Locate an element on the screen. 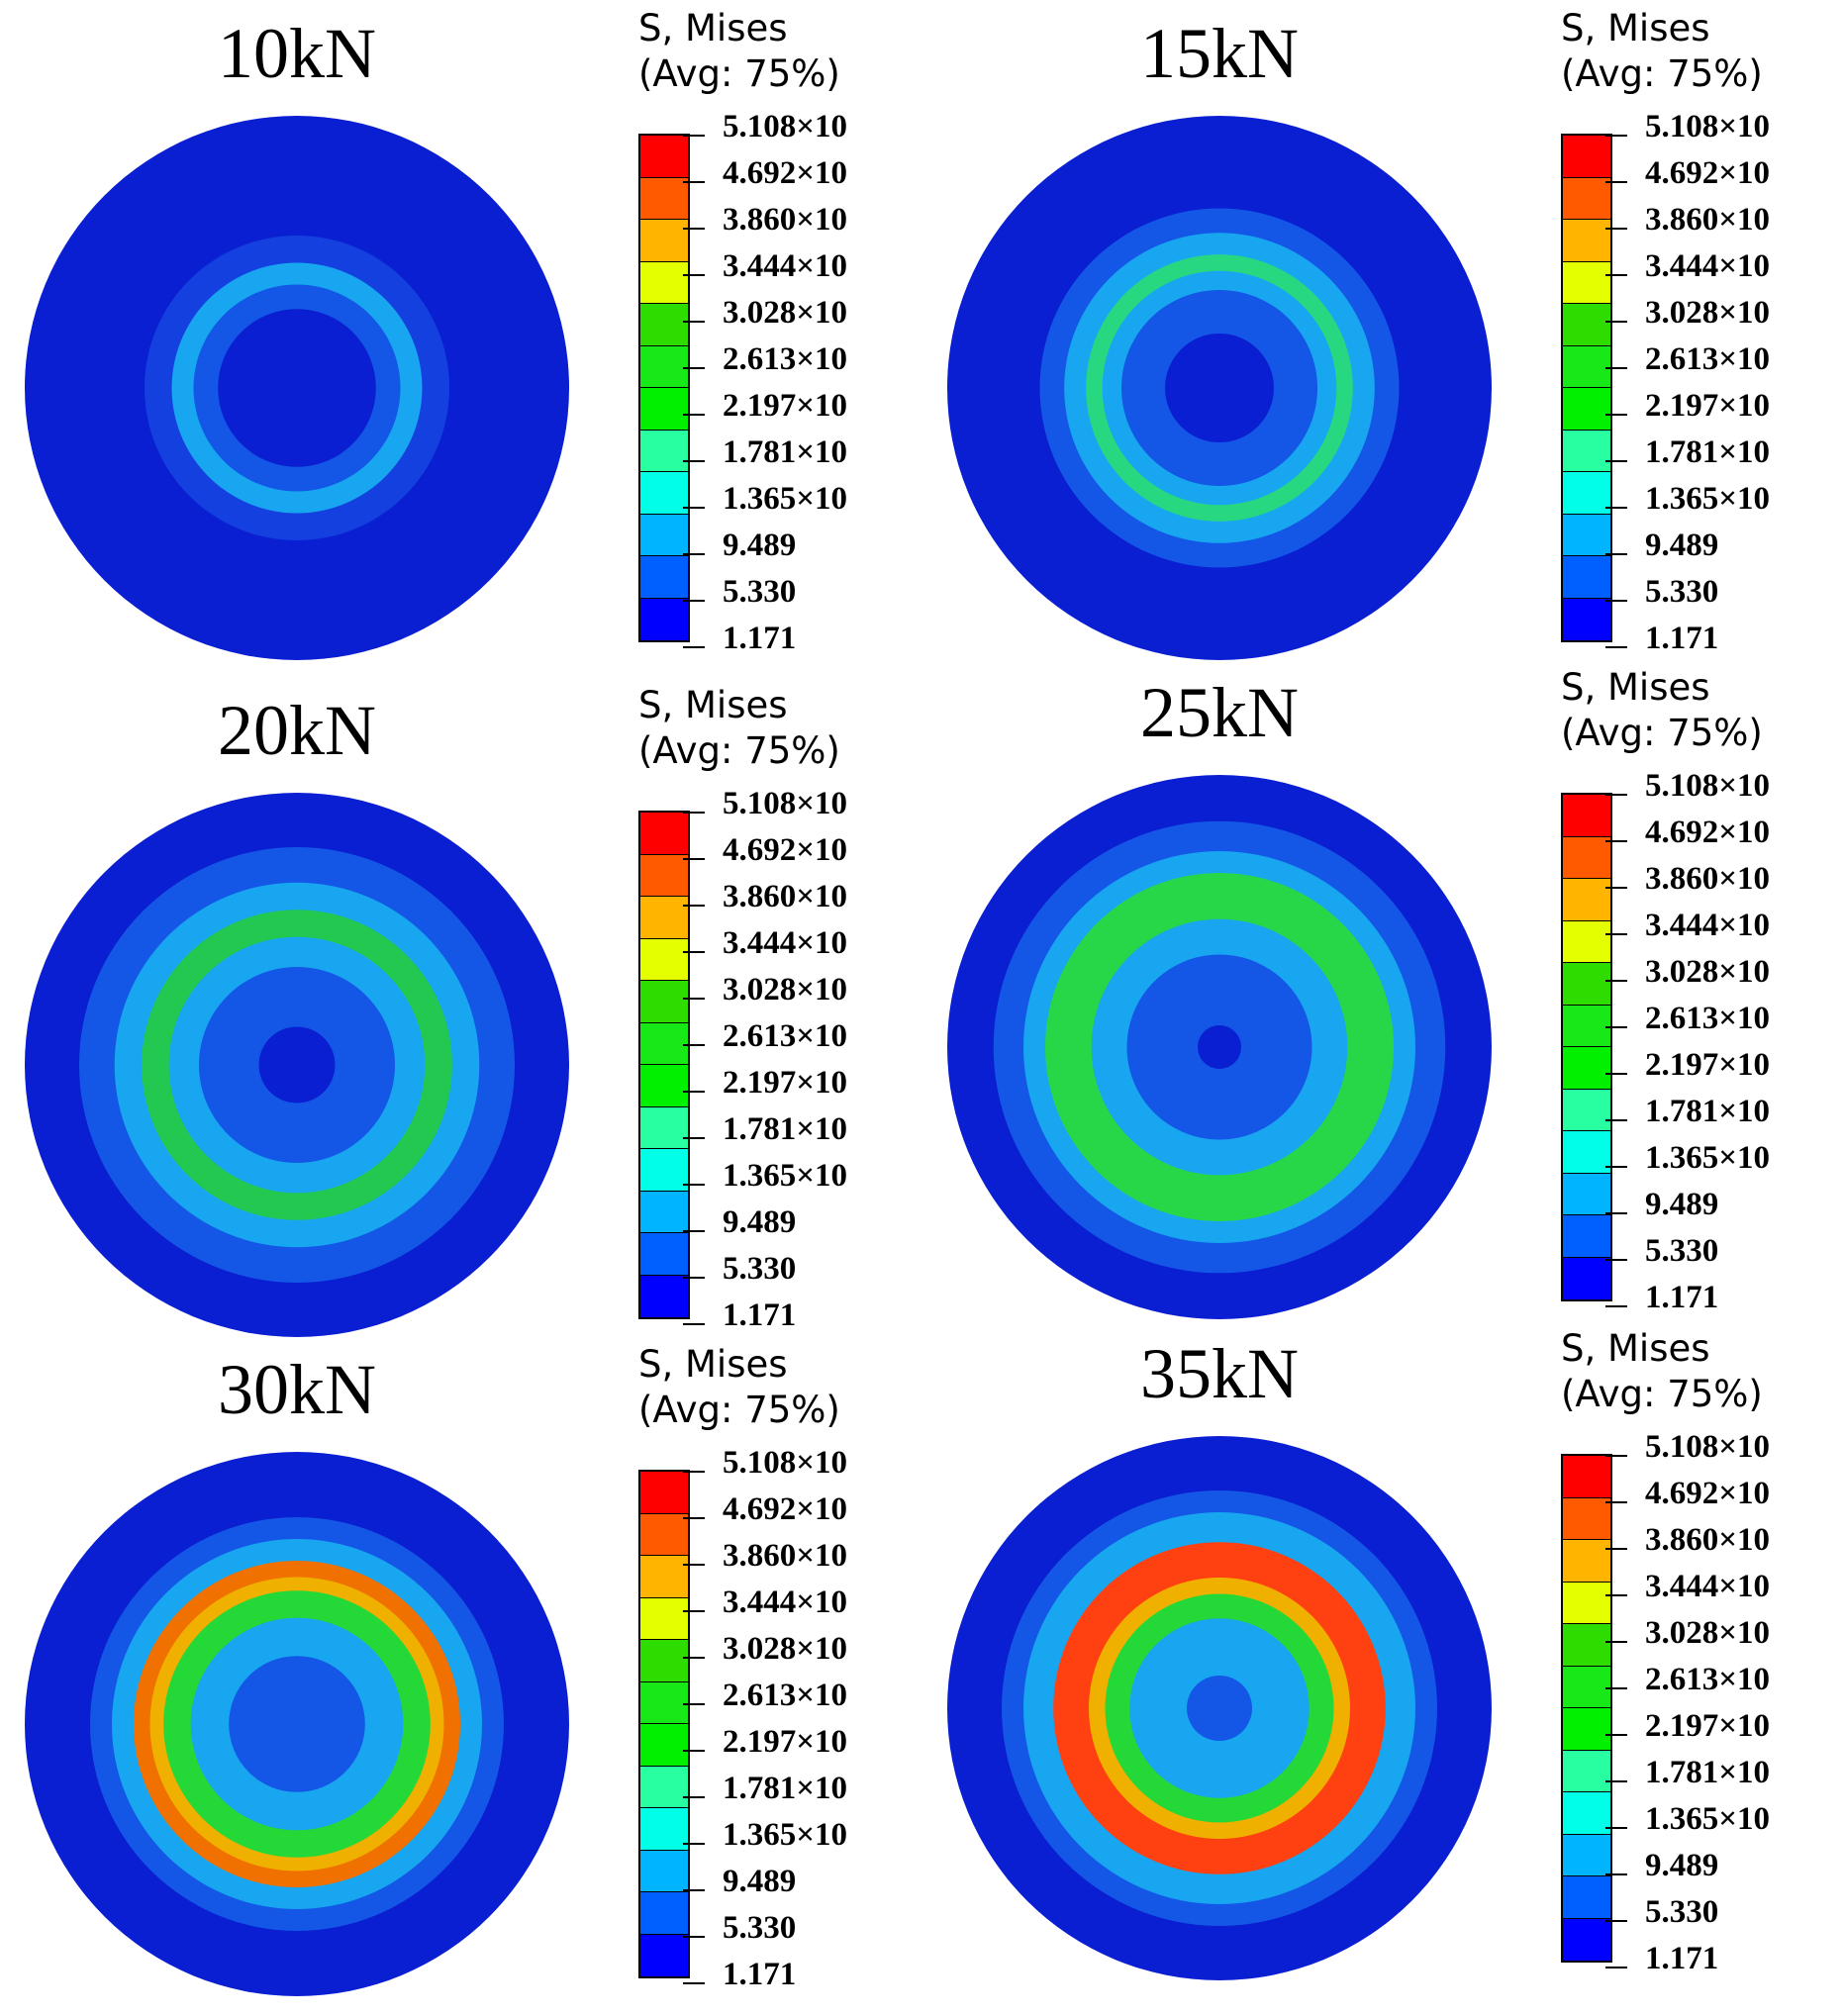  legend-value: 5.330 is located at coordinates (760, 1928).